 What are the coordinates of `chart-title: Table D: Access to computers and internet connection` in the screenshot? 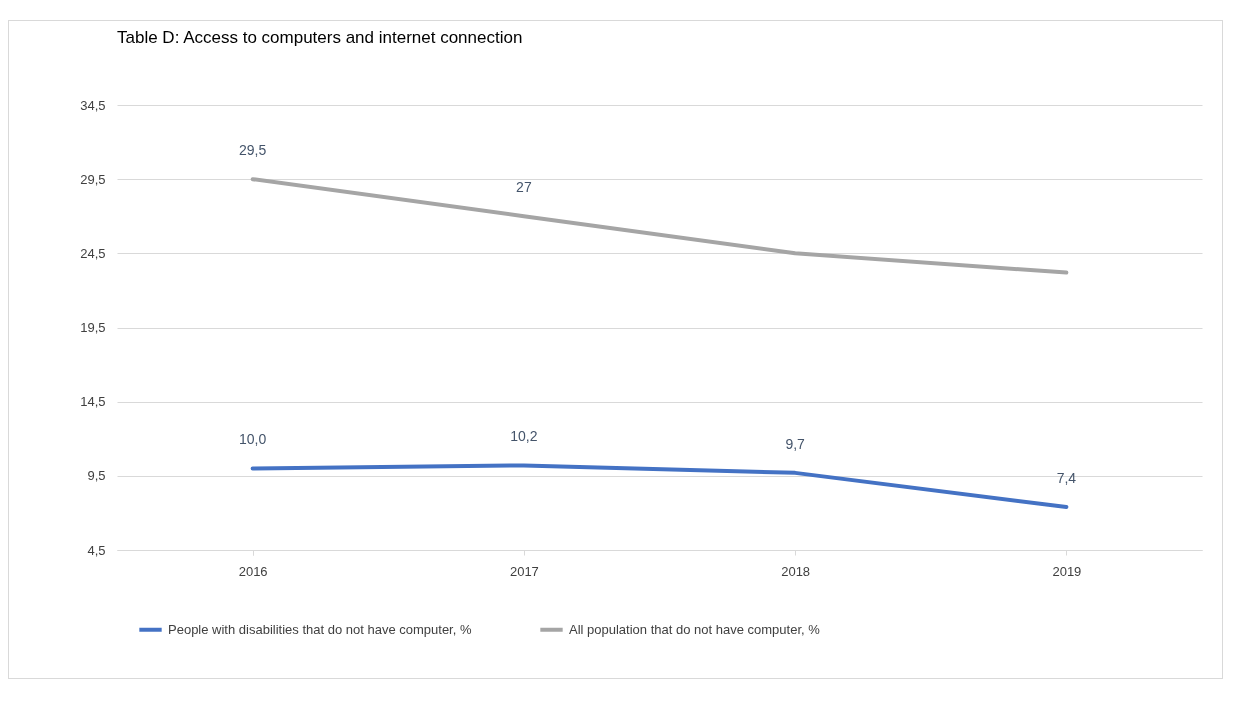 It's located at (320, 37).